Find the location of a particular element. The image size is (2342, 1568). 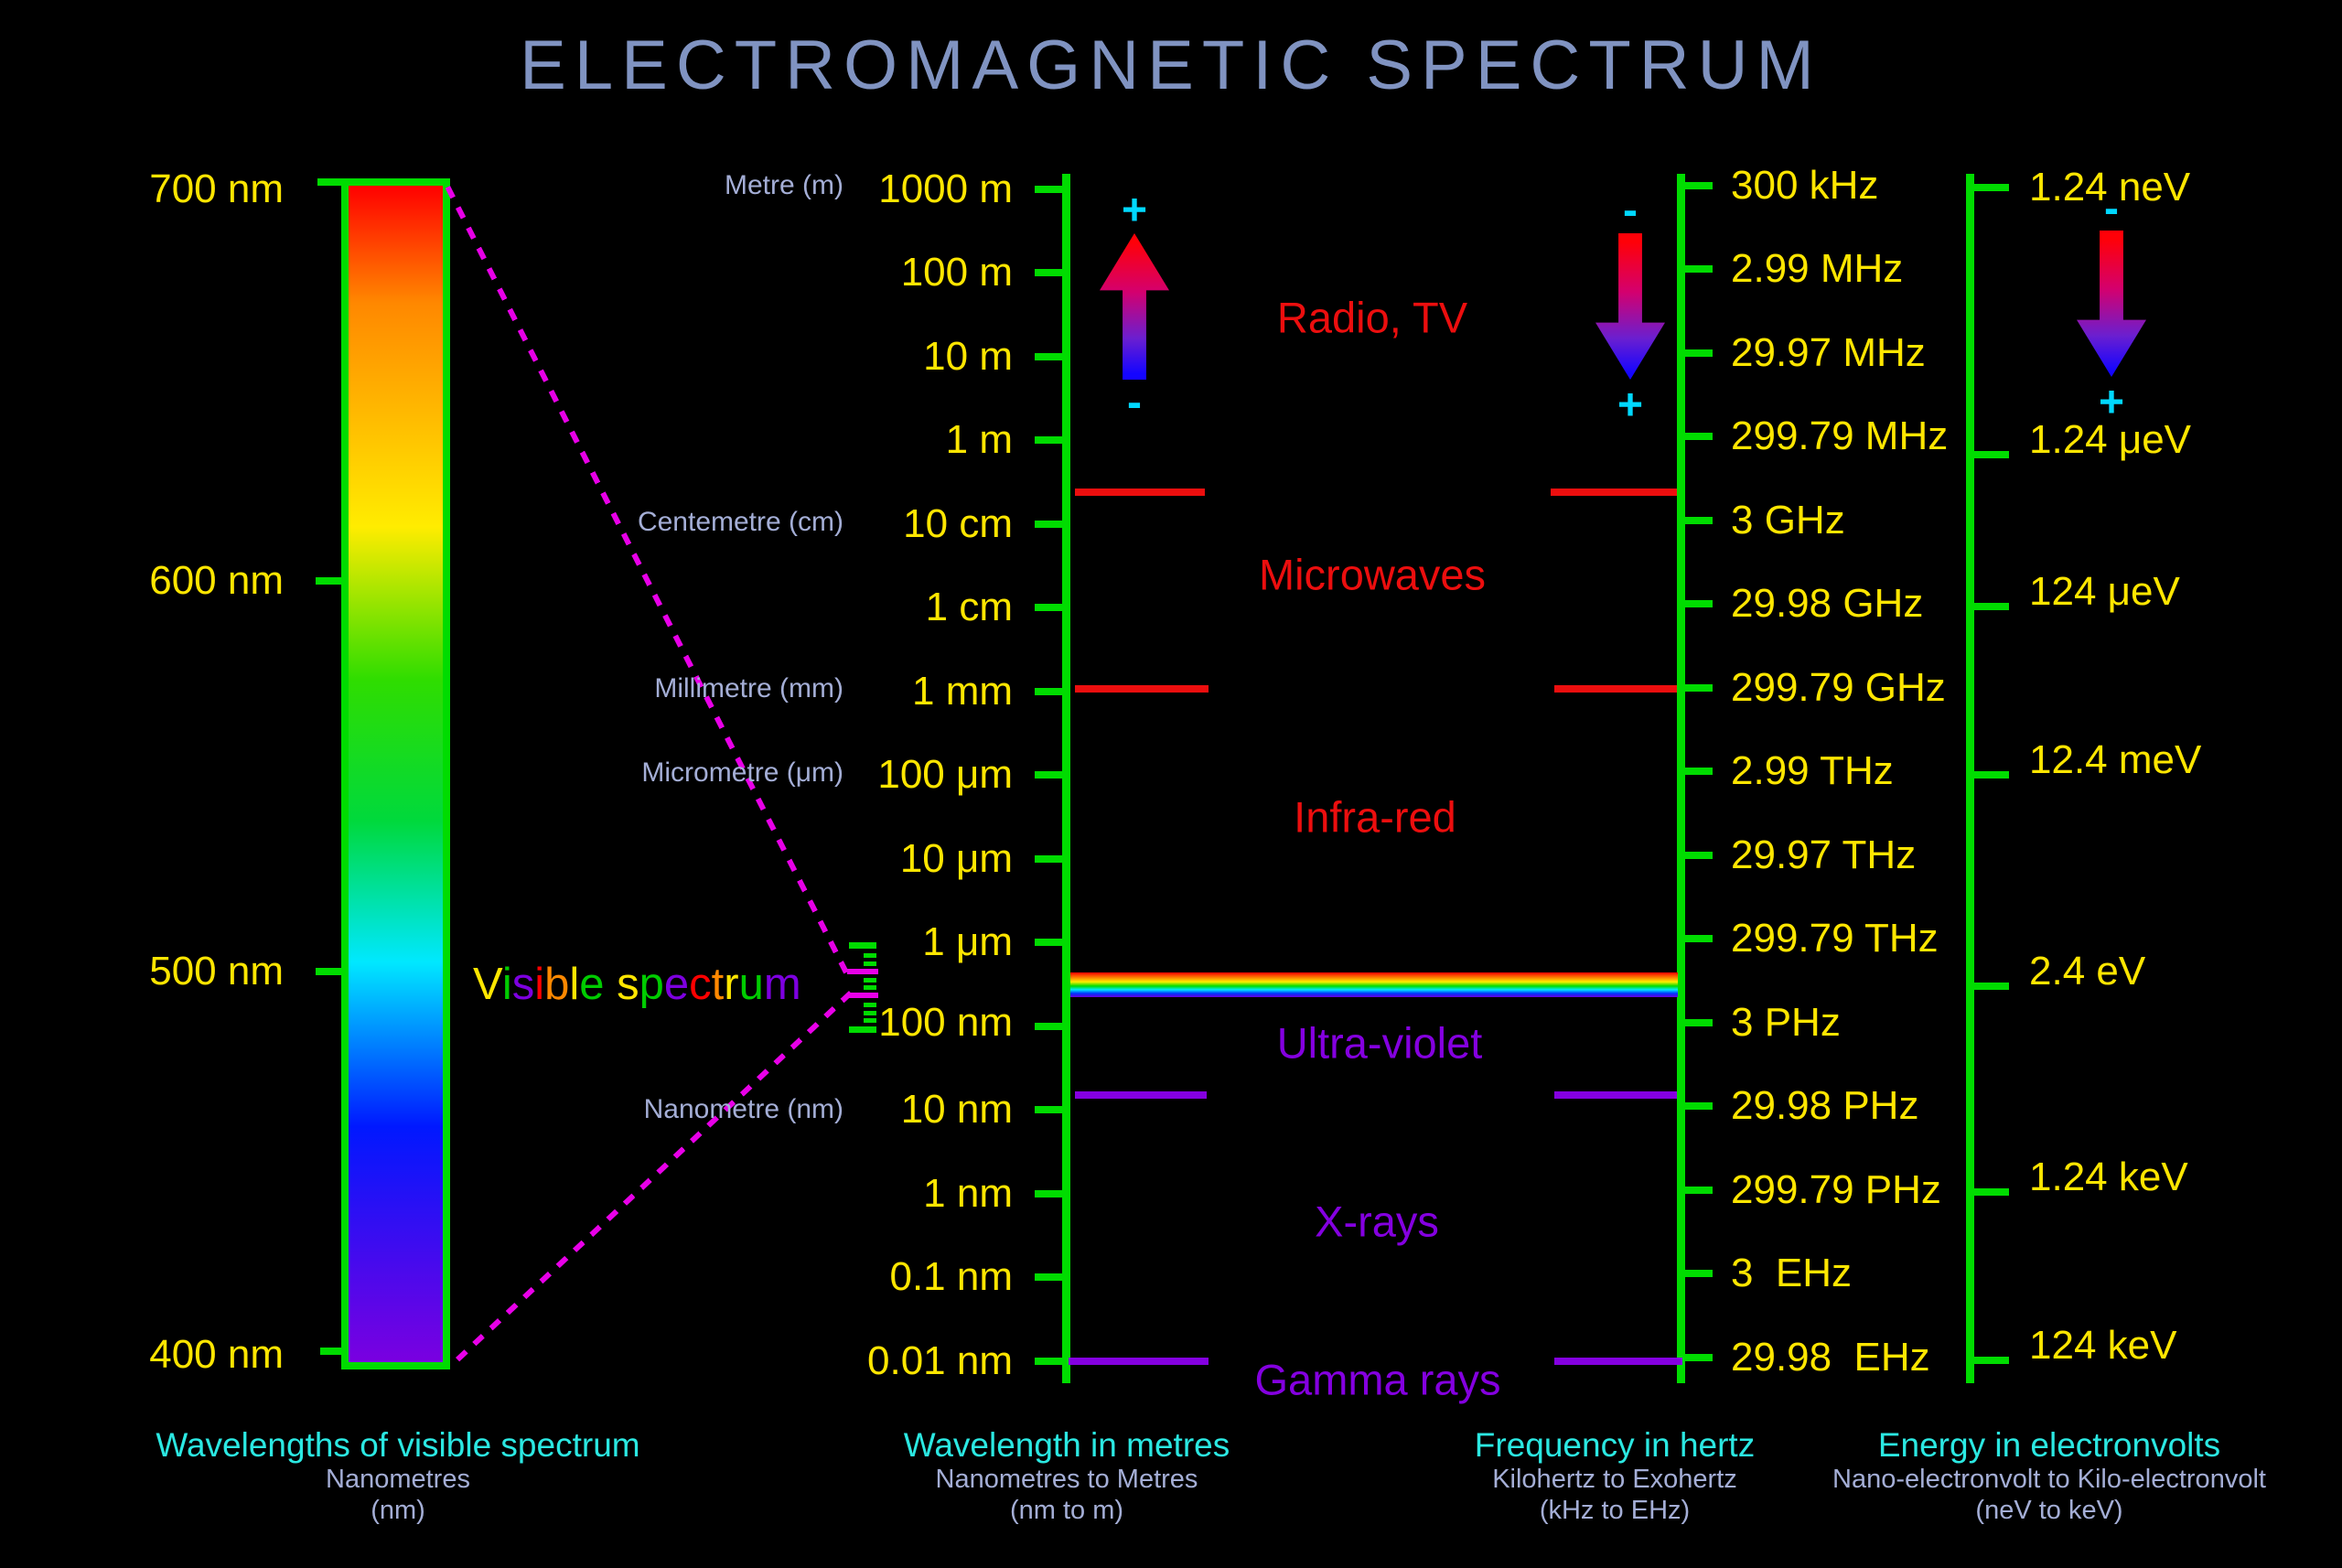

band-label-xrays: X-rays is located at coordinates (1377, 1221).